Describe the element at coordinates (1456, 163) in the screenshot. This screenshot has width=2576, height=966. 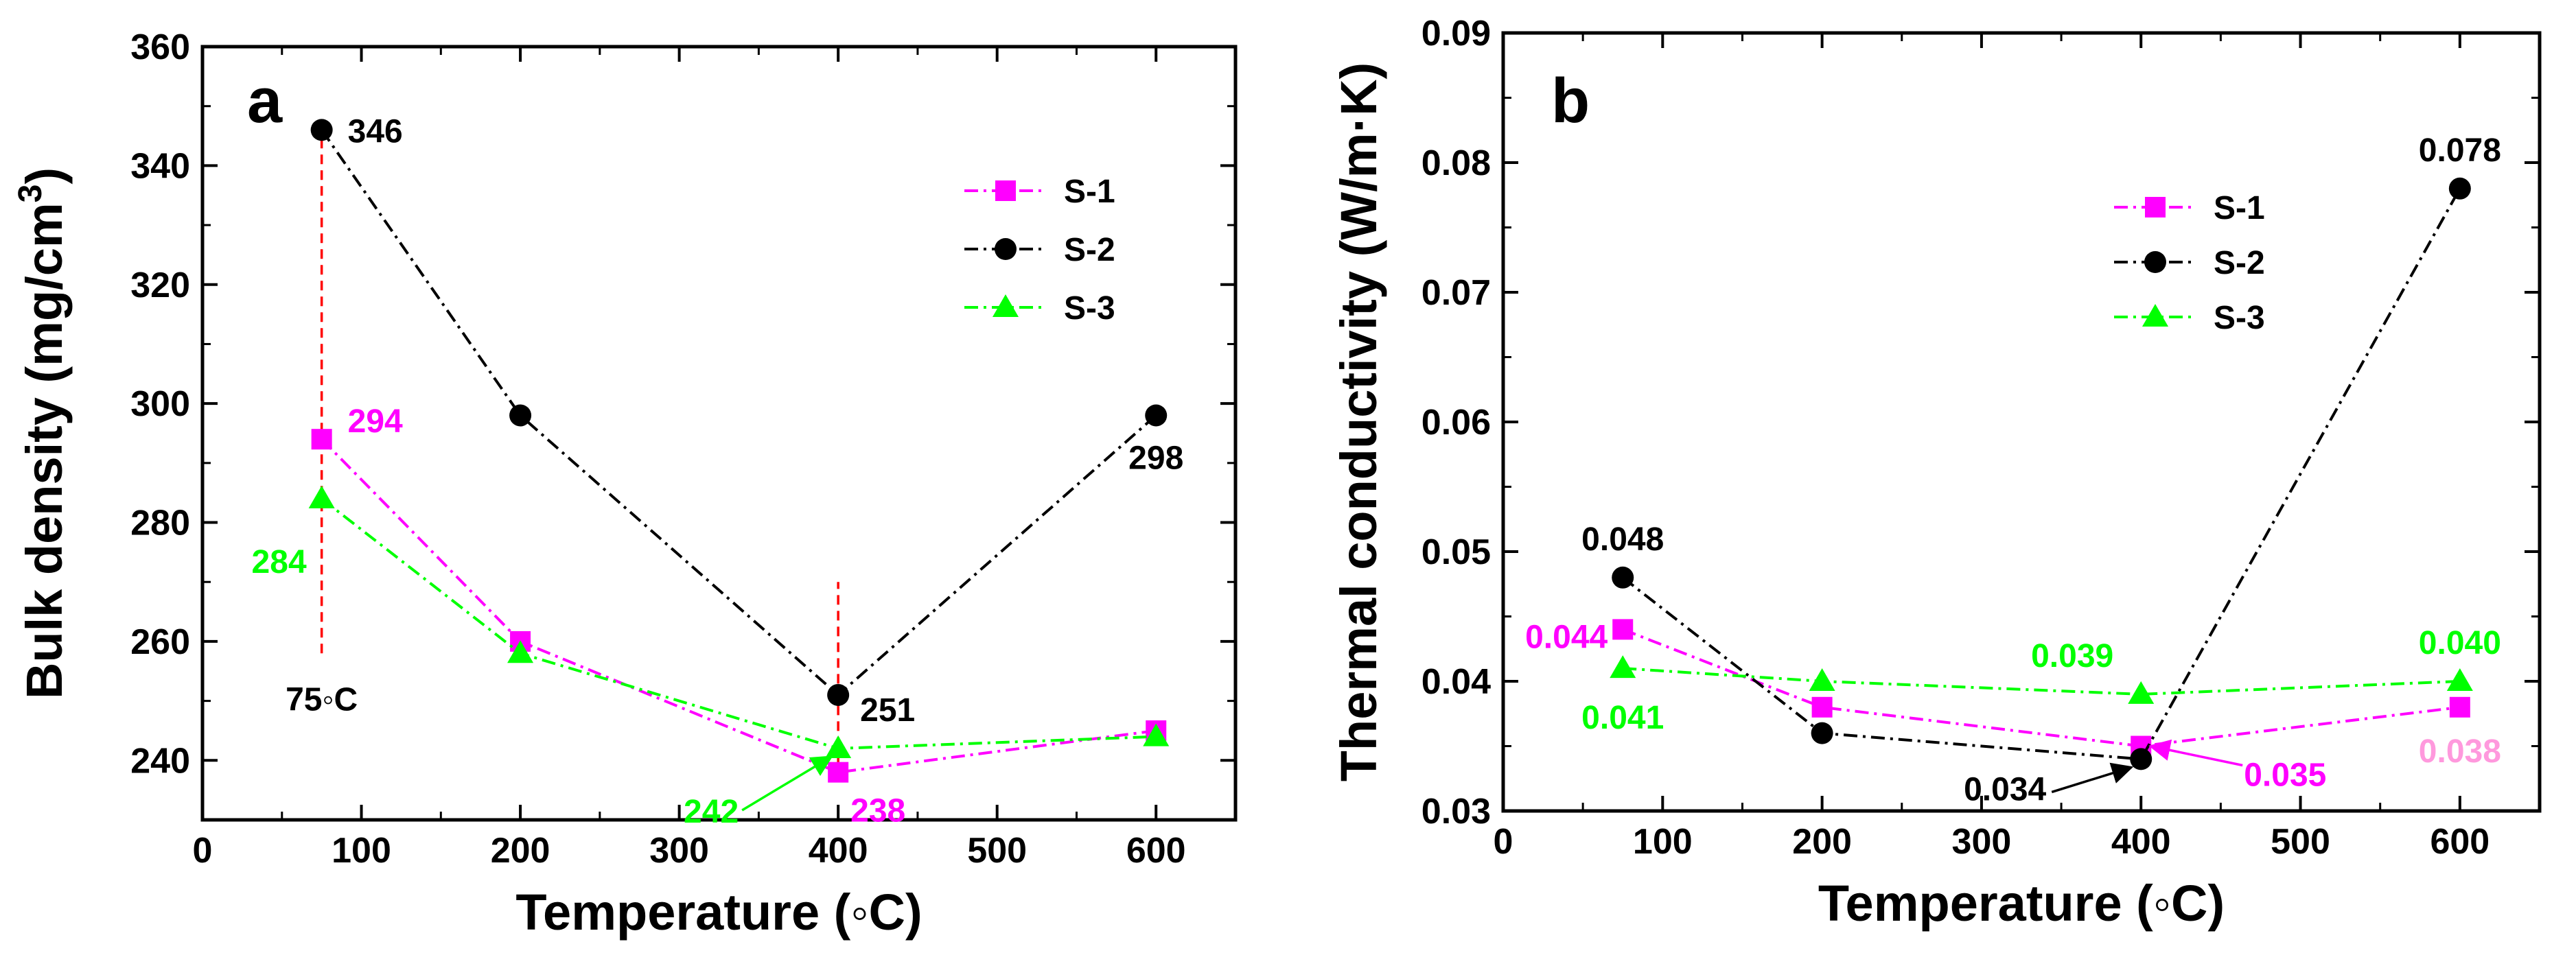
I see `y-tick-label: 0.08` at that location.